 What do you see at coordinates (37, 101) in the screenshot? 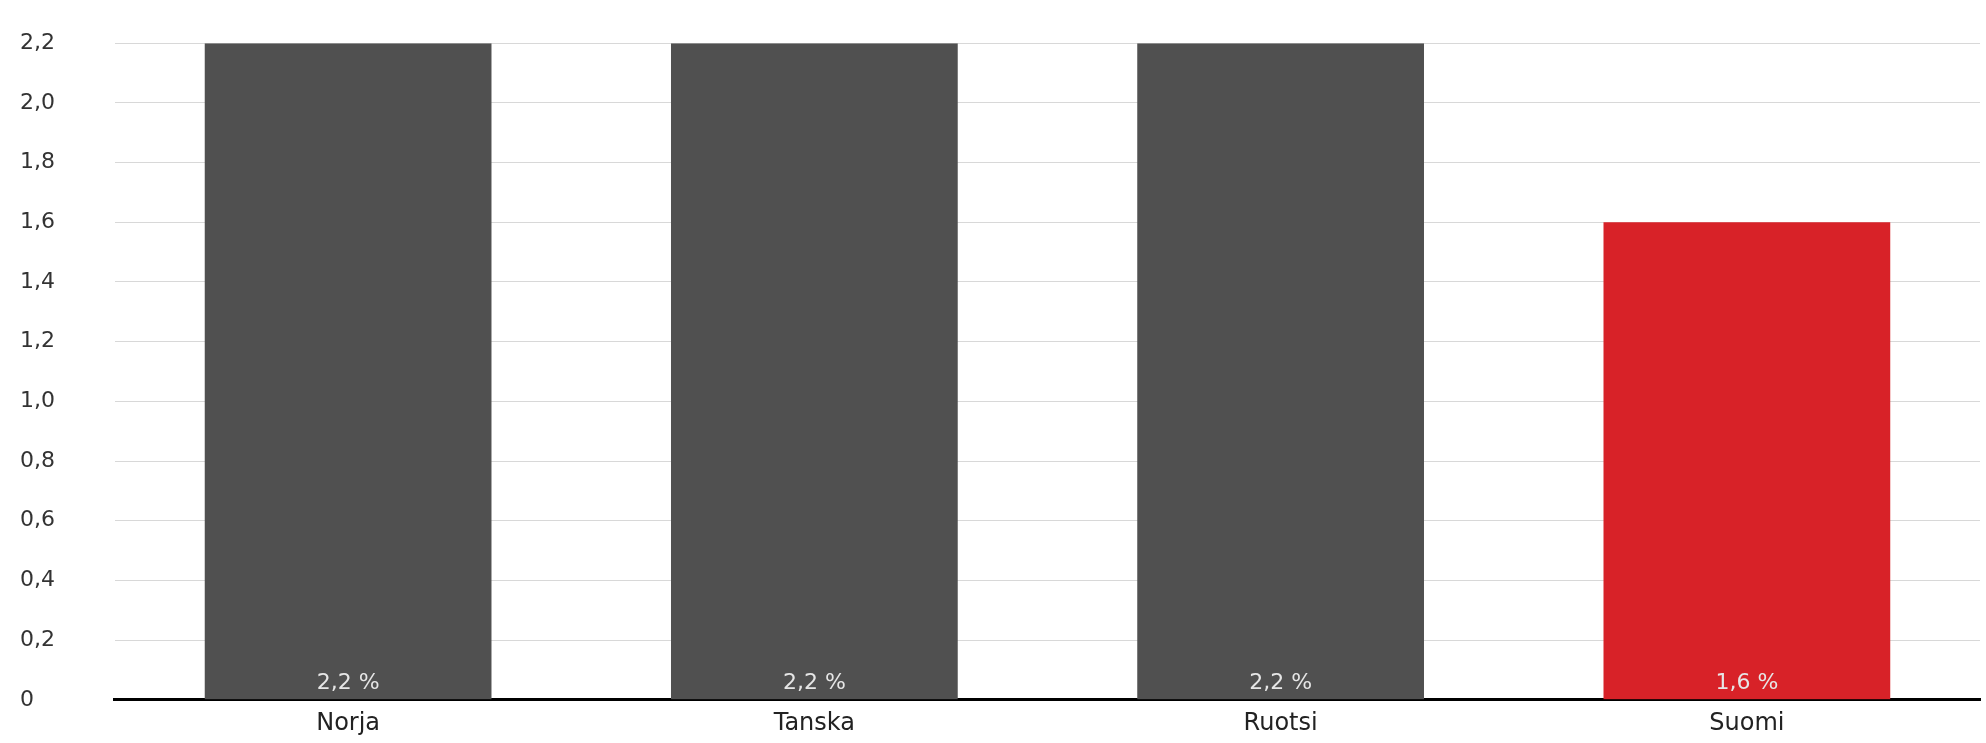
I see `y-tick-label: 2,0` at bounding box center [37, 101].